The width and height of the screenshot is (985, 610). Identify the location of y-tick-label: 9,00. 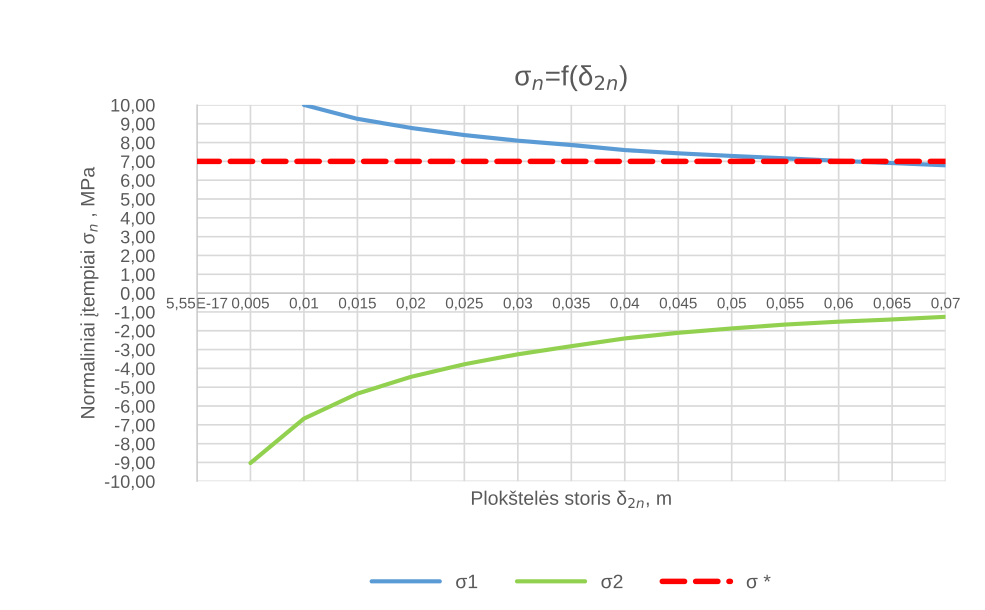
(138, 125).